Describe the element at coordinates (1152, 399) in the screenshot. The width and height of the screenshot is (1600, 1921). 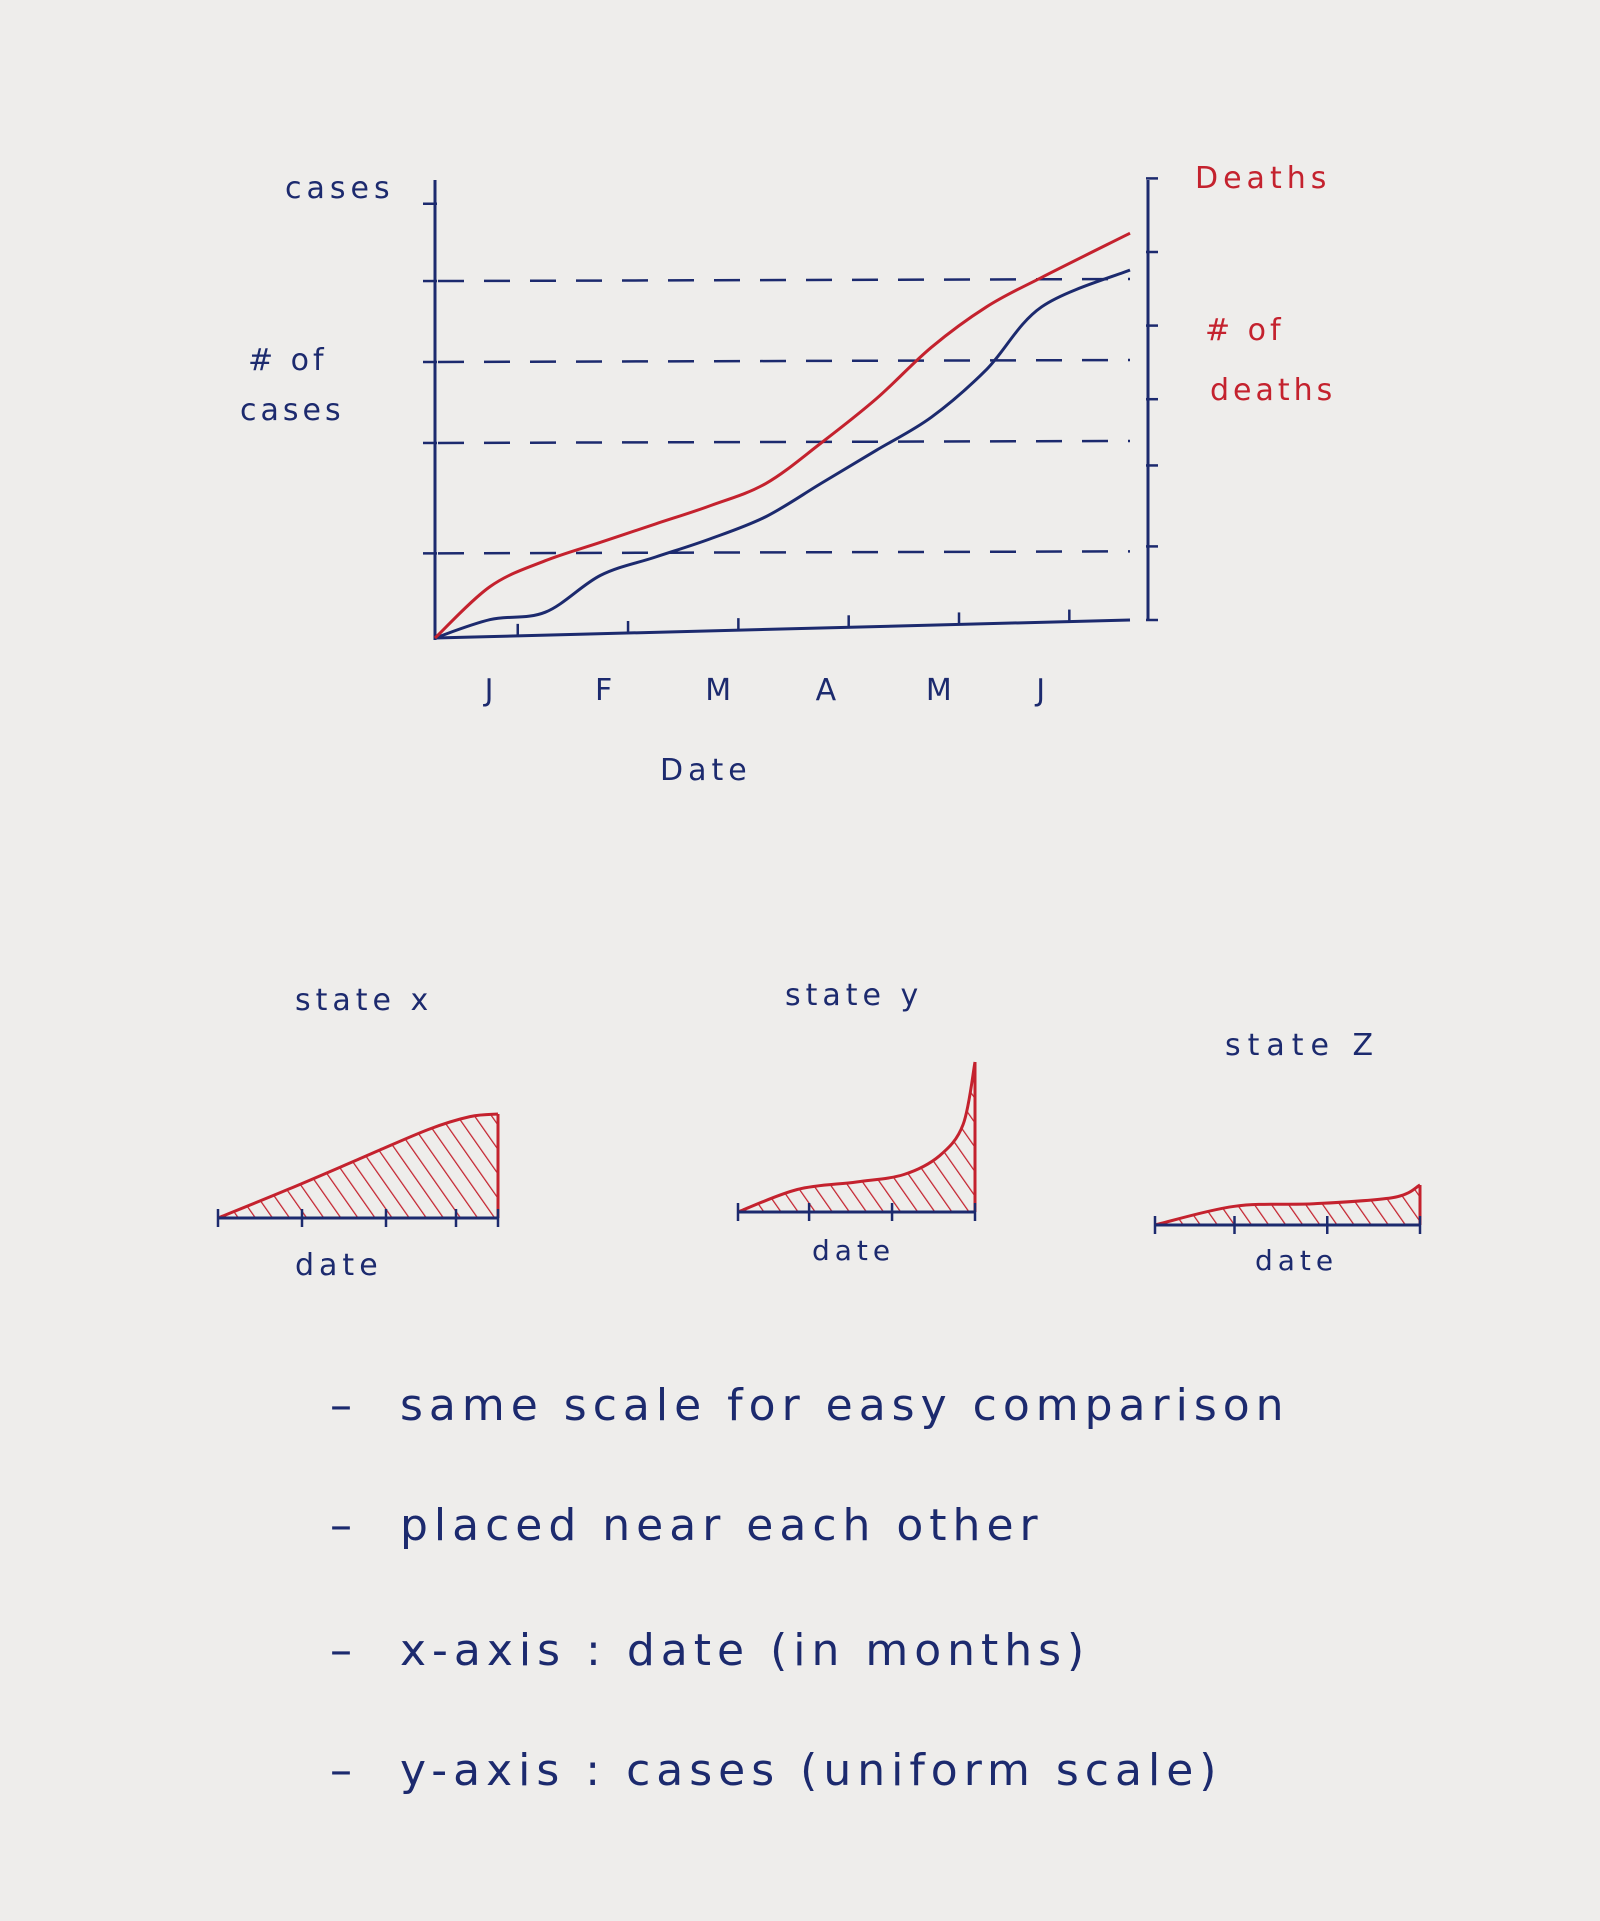
I see `right-y-ticks` at that location.